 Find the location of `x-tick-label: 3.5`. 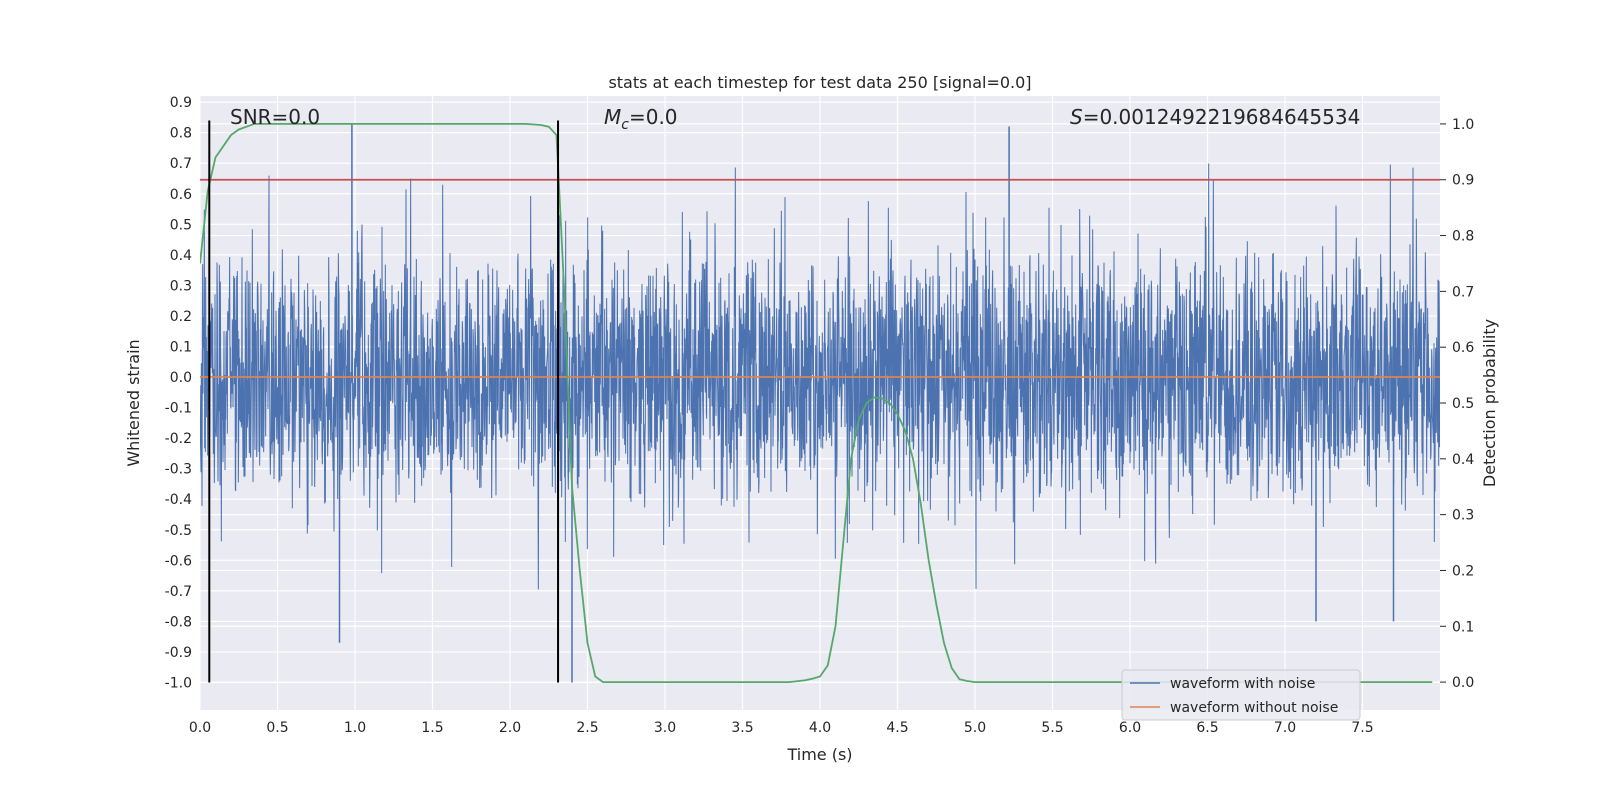

x-tick-label: 3.5 is located at coordinates (742, 728).